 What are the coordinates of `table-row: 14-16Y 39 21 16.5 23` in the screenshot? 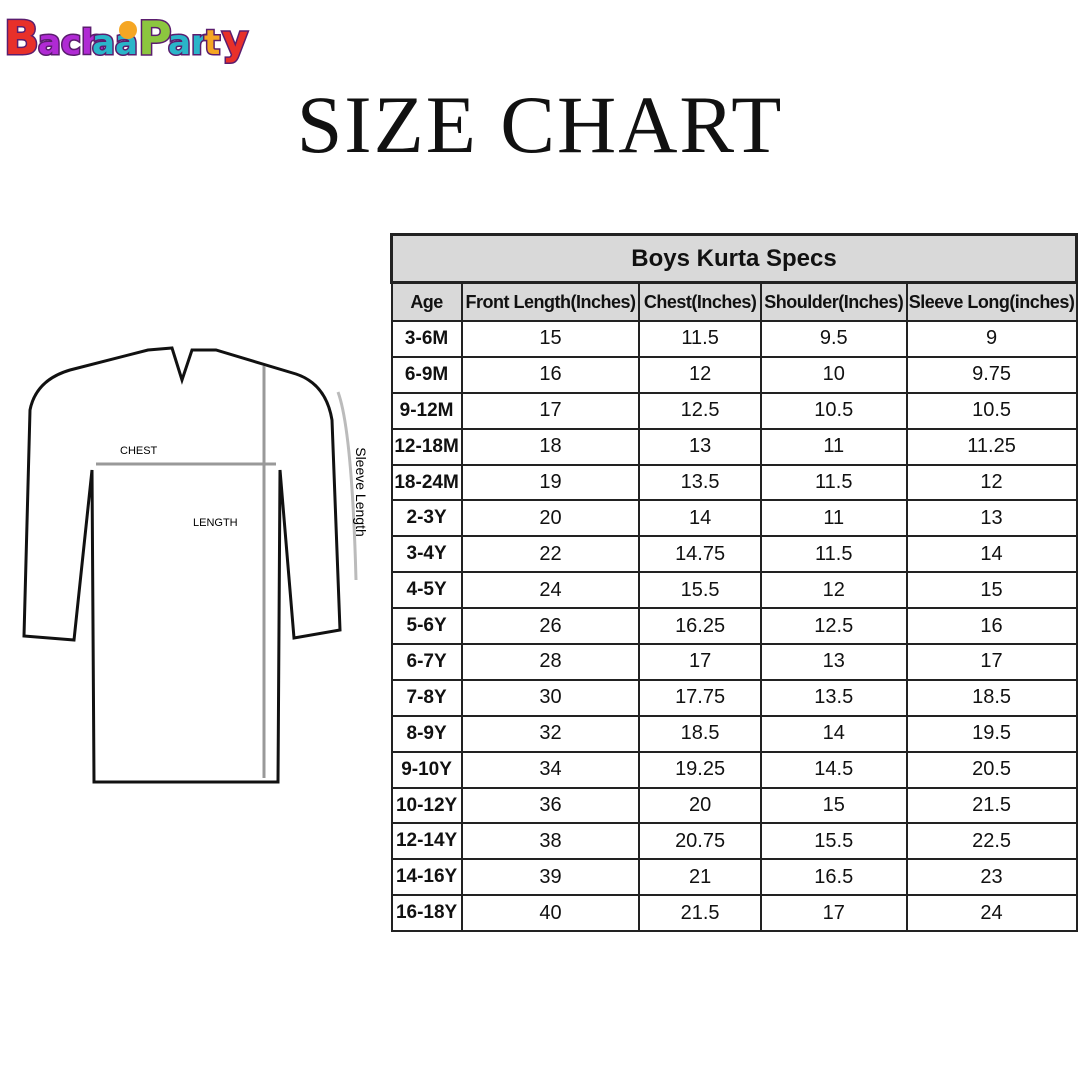 It's located at (734, 877).